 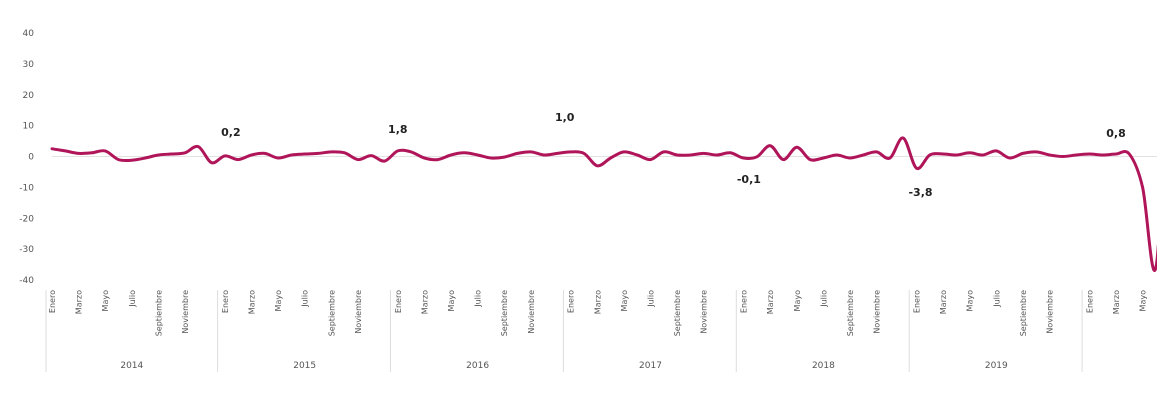 What do you see at coordinates (920, 192) in the screenshot?
I see `data-label: -3,8` at bounding box center [920, 192].